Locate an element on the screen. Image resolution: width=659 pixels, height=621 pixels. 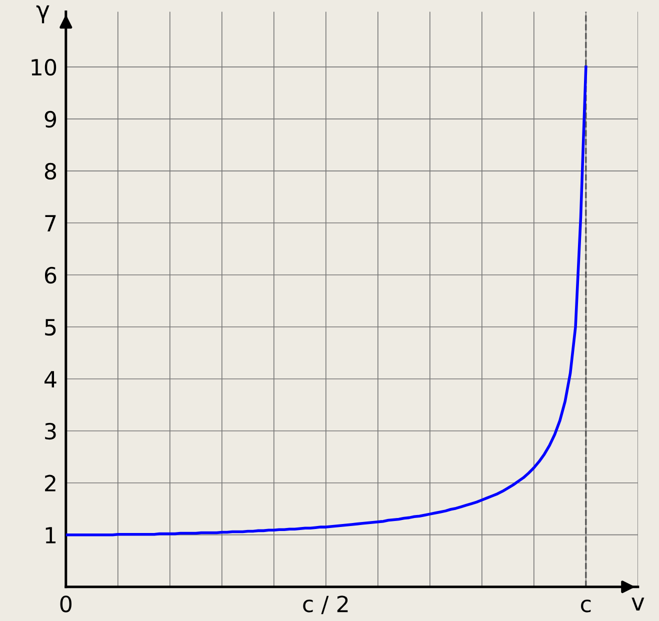
x-tick-label: c is located at coordinates (586, 606).